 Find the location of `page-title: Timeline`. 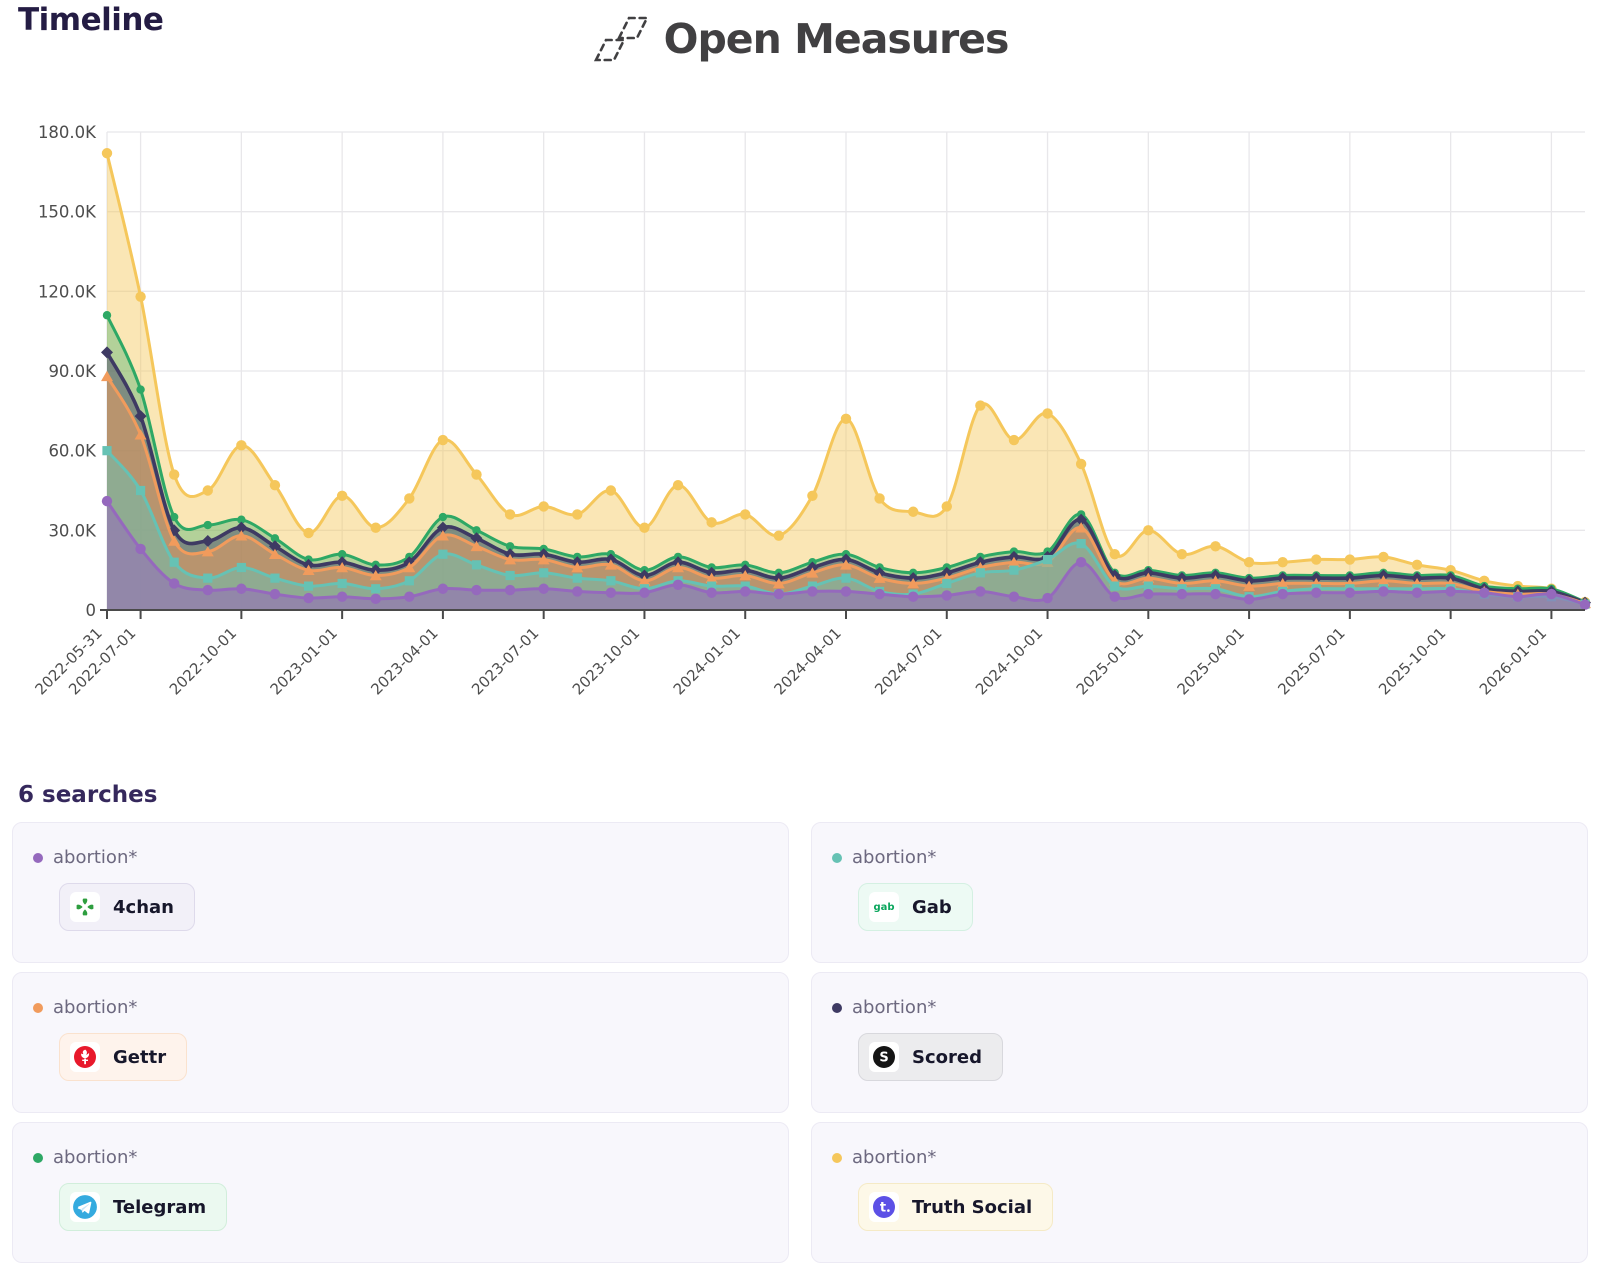

page-title: Timeline is located at coordinates (91, 20).